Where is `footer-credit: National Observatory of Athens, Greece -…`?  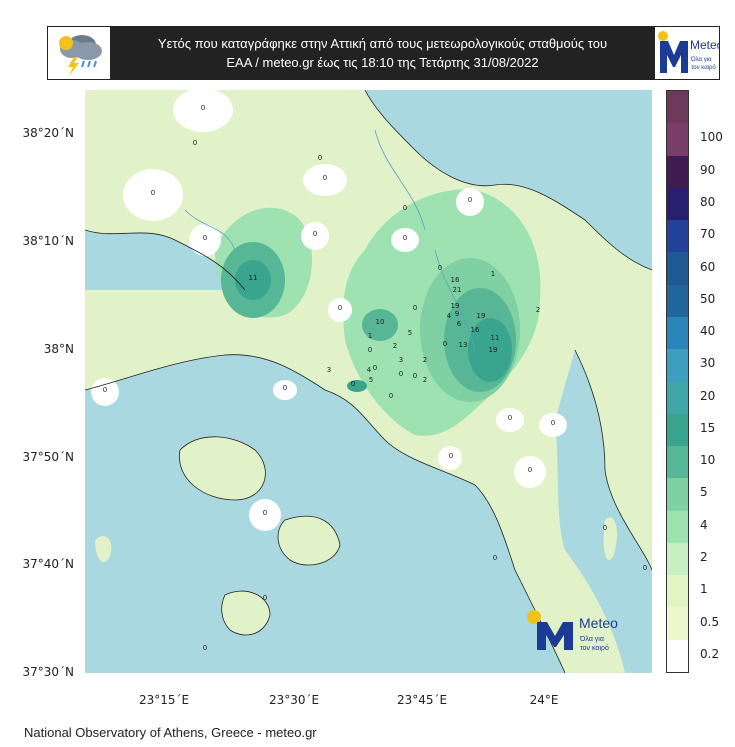 footer-credit: National Observatory of Athens, Greece -… is located at coordinates (170, 732).